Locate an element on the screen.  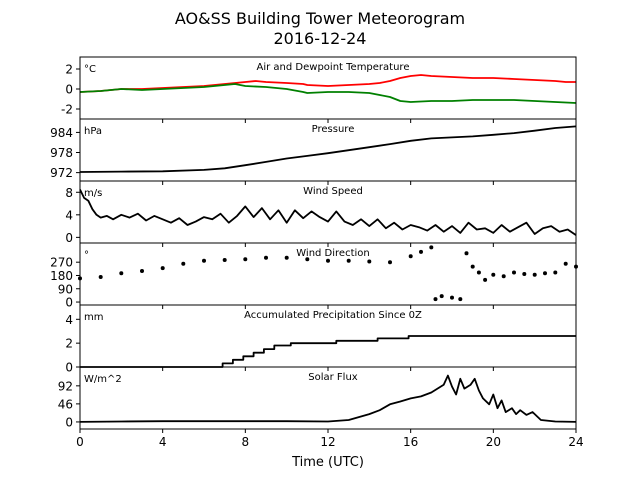
panel-title-0: Air and Dewpoint Temperature is located at coordinates (333, 67).